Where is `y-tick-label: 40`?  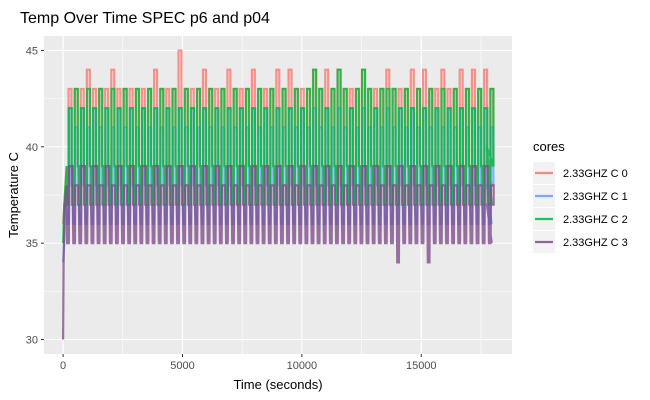 y-tick-label: 40 is located at coordinates (32, 148).